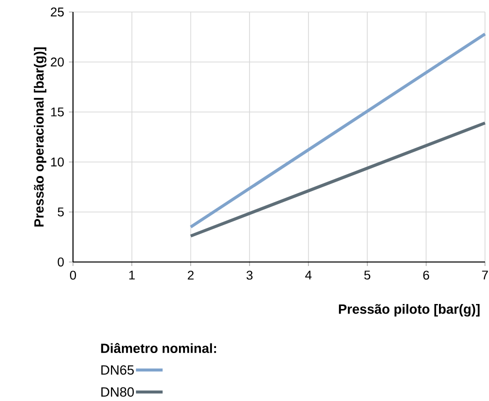  I want to click on x-axis-title: Pressão piloto [bar(g)], so click(409, 310).